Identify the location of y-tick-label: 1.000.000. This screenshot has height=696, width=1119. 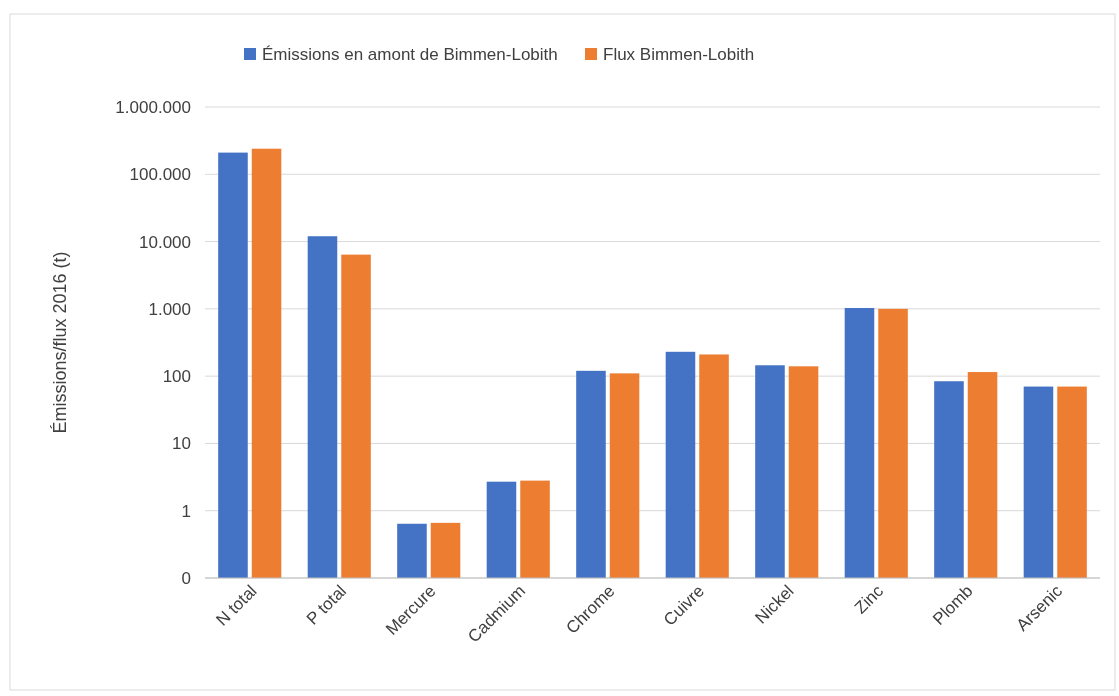
(153, 107).